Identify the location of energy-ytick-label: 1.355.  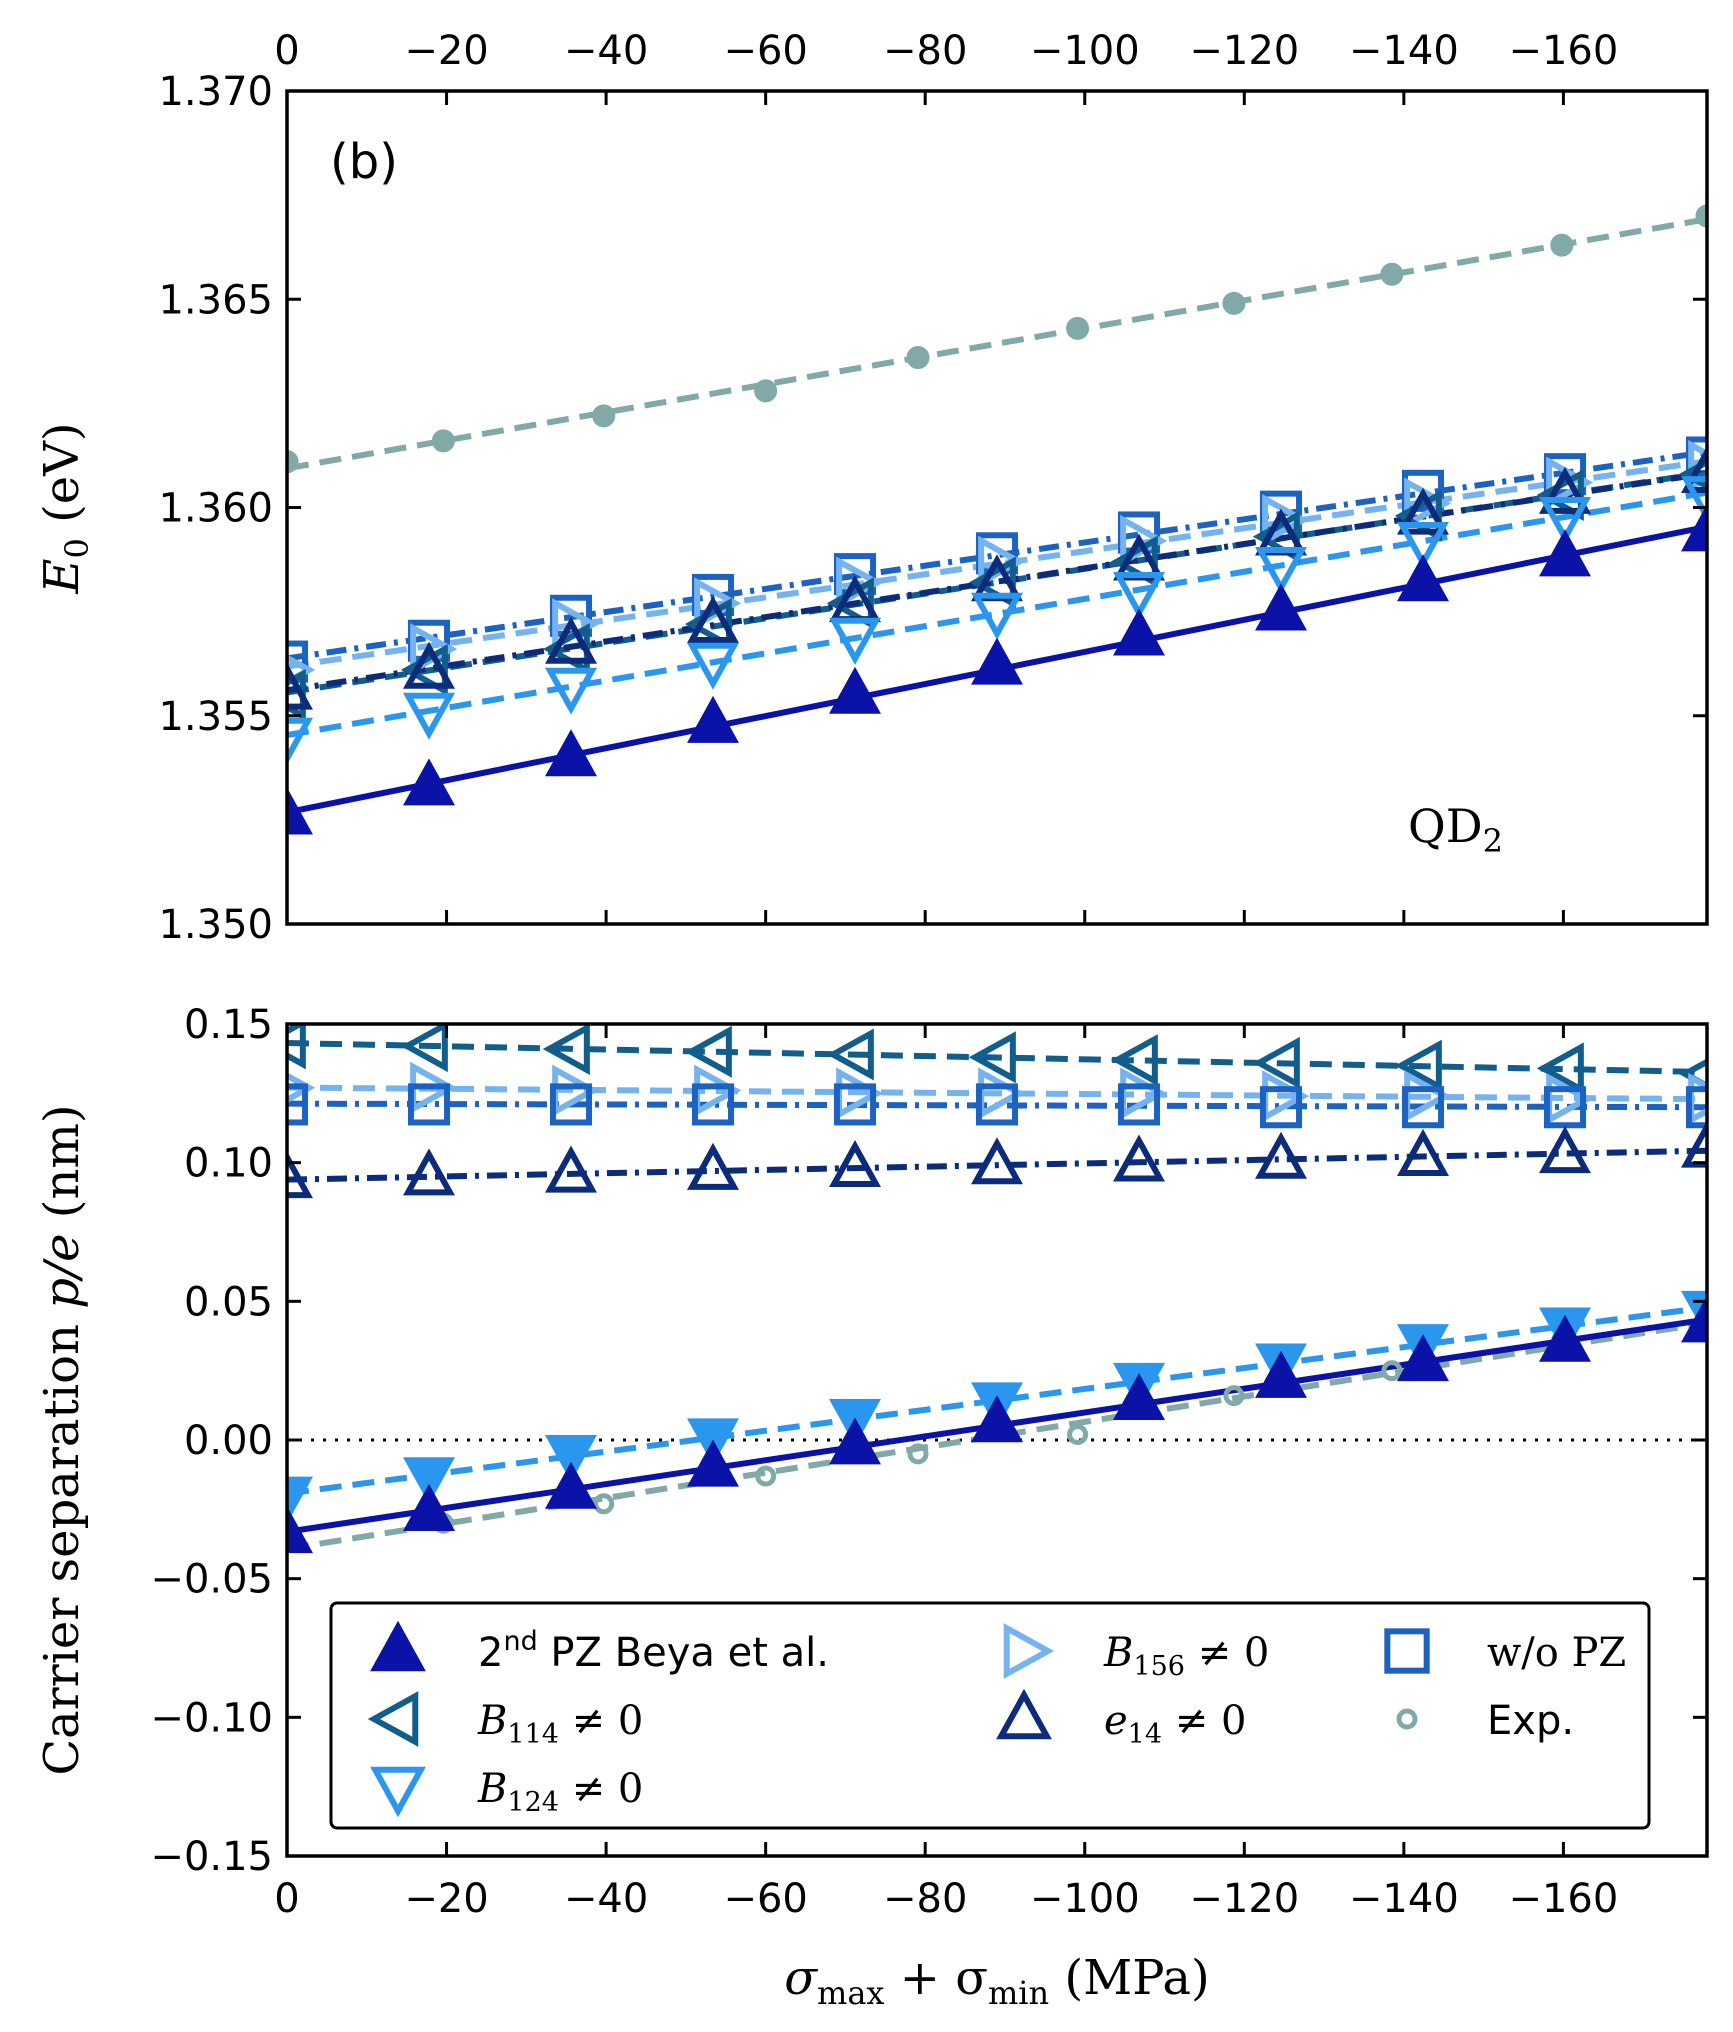
(215, 717).